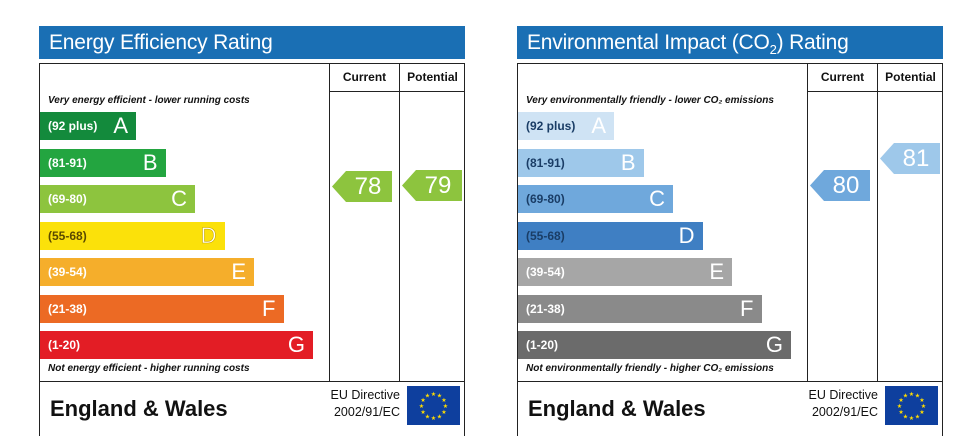  I want to click on potential-rating-value: 81, so click(916, 158).